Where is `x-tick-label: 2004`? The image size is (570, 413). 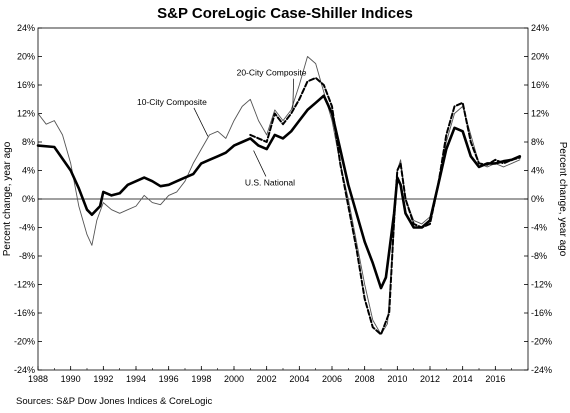
x-tick-label: 2004 is located at coordinates (299, 379).